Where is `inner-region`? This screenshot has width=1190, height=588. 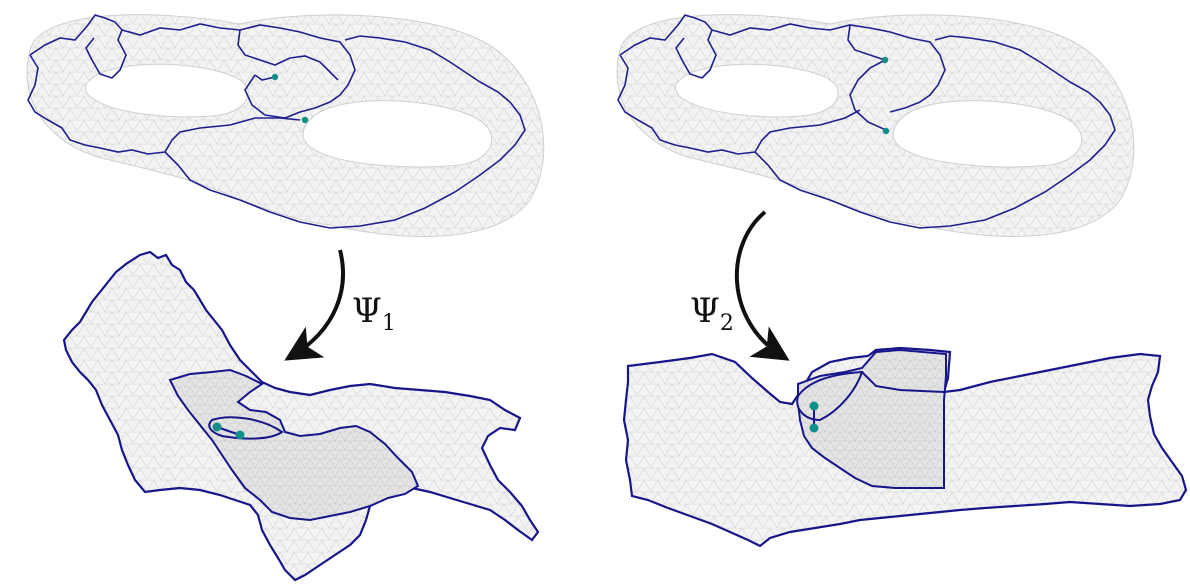
inner-region is located at coordinates (294, 445).